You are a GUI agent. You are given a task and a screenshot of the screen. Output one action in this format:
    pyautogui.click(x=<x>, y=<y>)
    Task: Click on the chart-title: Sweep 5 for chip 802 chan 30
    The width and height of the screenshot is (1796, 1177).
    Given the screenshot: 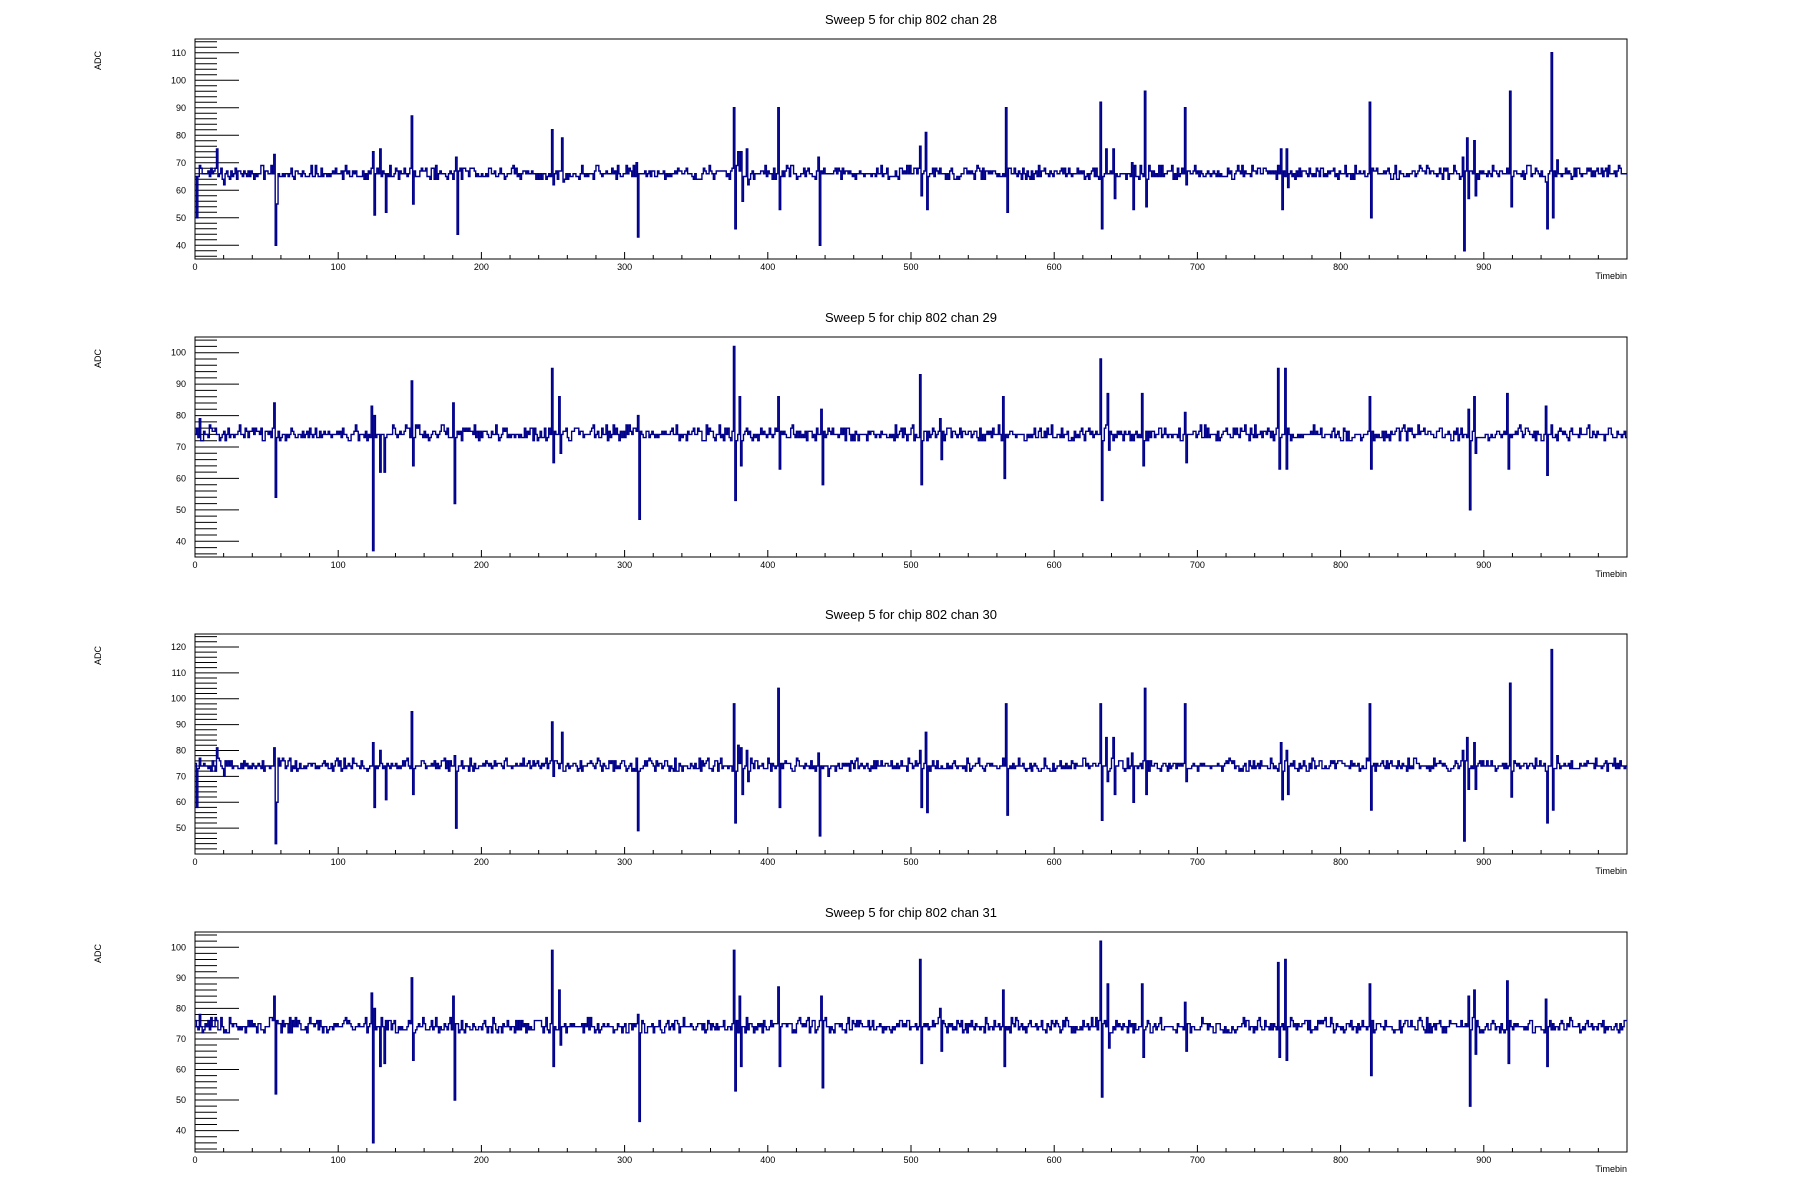 What is the action you would take?
    pyautogui.click(x=911, y=614)
    